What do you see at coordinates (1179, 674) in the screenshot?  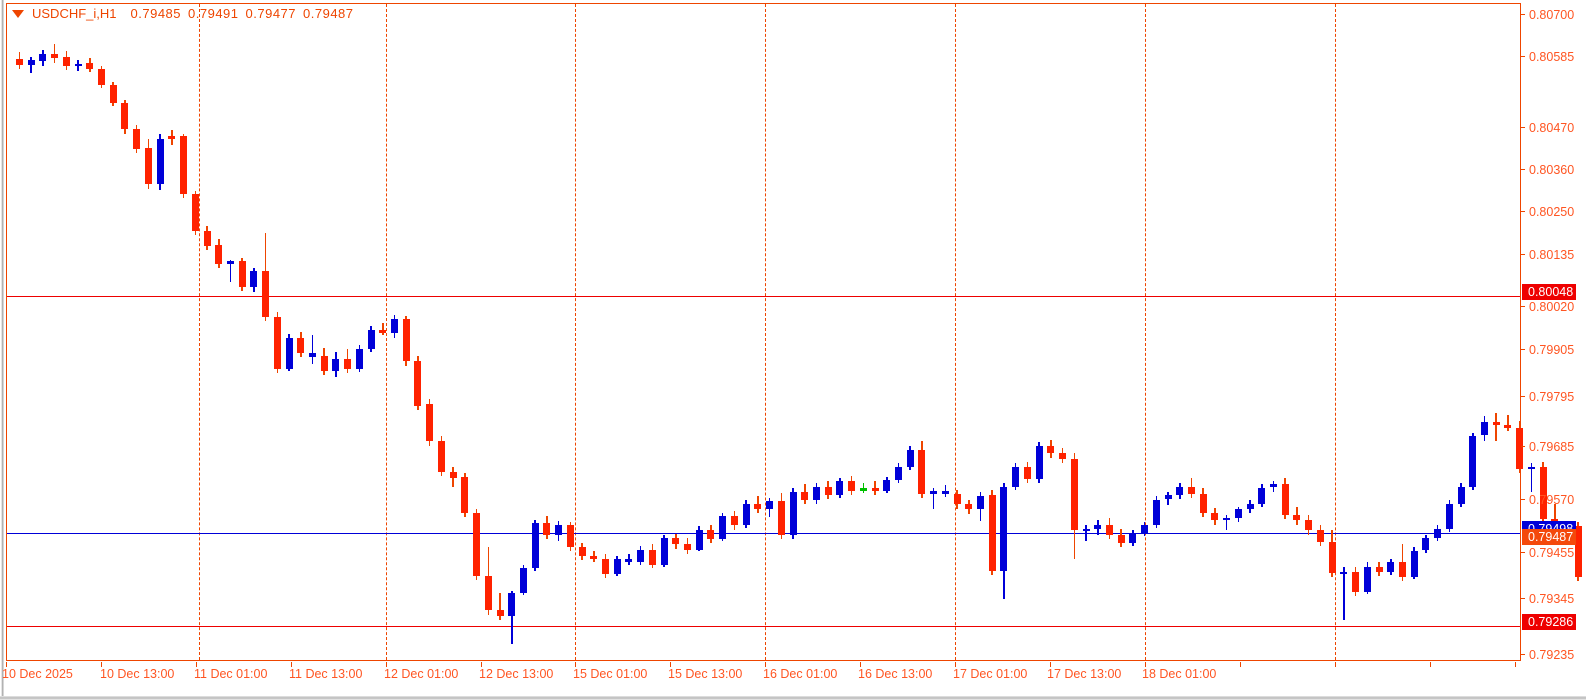 I see `time-axis-label: 18 Dec 01:00` at bounding box center [1179, 674].